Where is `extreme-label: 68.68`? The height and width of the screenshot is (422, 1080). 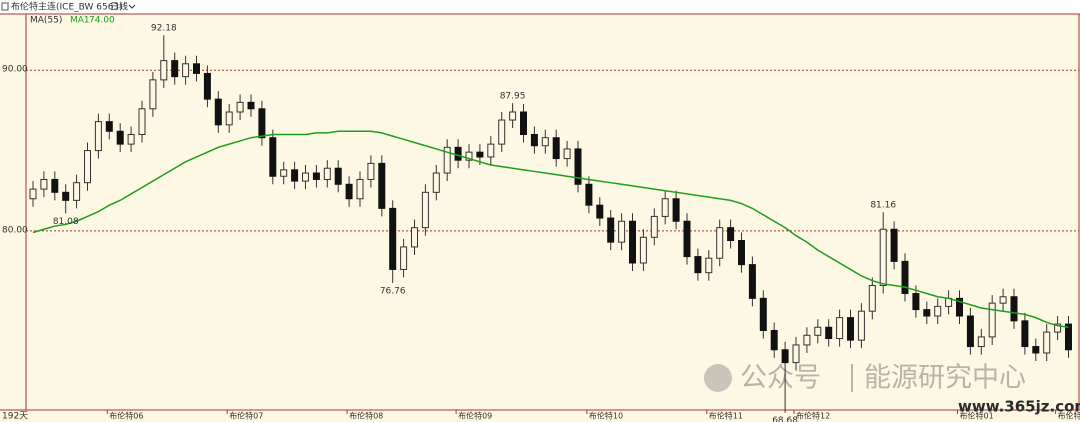 extreme-label: 68.68 is located at coordinates (785, 419).